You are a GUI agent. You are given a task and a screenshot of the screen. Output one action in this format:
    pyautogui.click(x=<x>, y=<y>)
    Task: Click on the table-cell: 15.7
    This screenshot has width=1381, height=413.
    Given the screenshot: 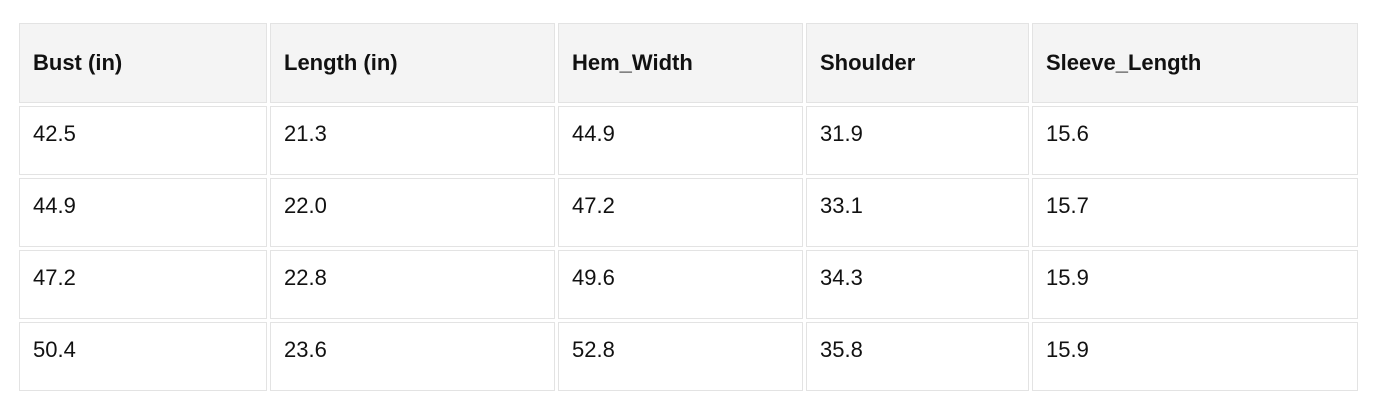 What is the action you would take?
    pyautogui.click(x=1195, y=212)
    